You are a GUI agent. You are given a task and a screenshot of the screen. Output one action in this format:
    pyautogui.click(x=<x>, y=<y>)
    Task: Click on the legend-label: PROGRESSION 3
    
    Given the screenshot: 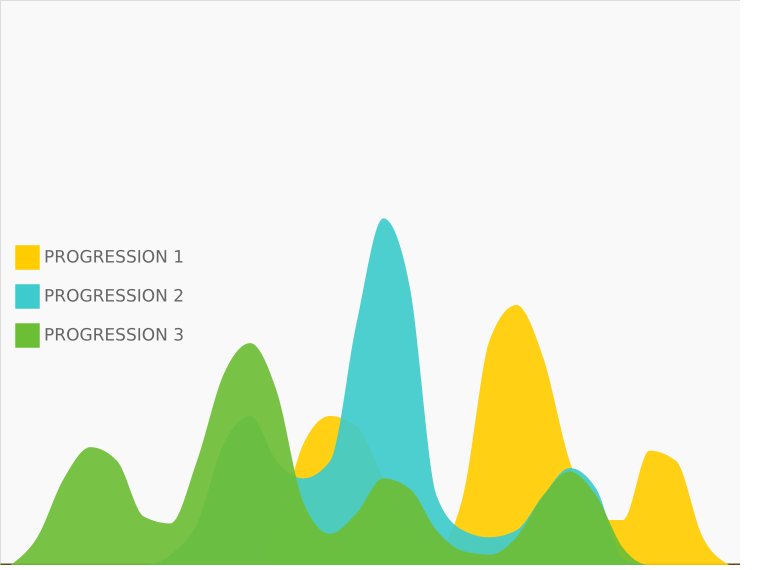 What is the action you would take?
    pyautogui.click(x=114, y=336)
    